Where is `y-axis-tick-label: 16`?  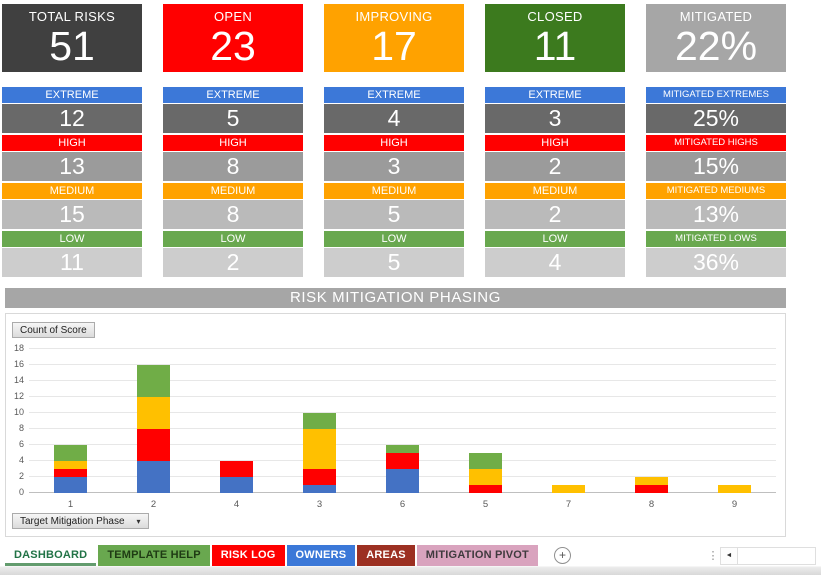 y-axis-tick-label: 16 is located at coordinates (18, 364).